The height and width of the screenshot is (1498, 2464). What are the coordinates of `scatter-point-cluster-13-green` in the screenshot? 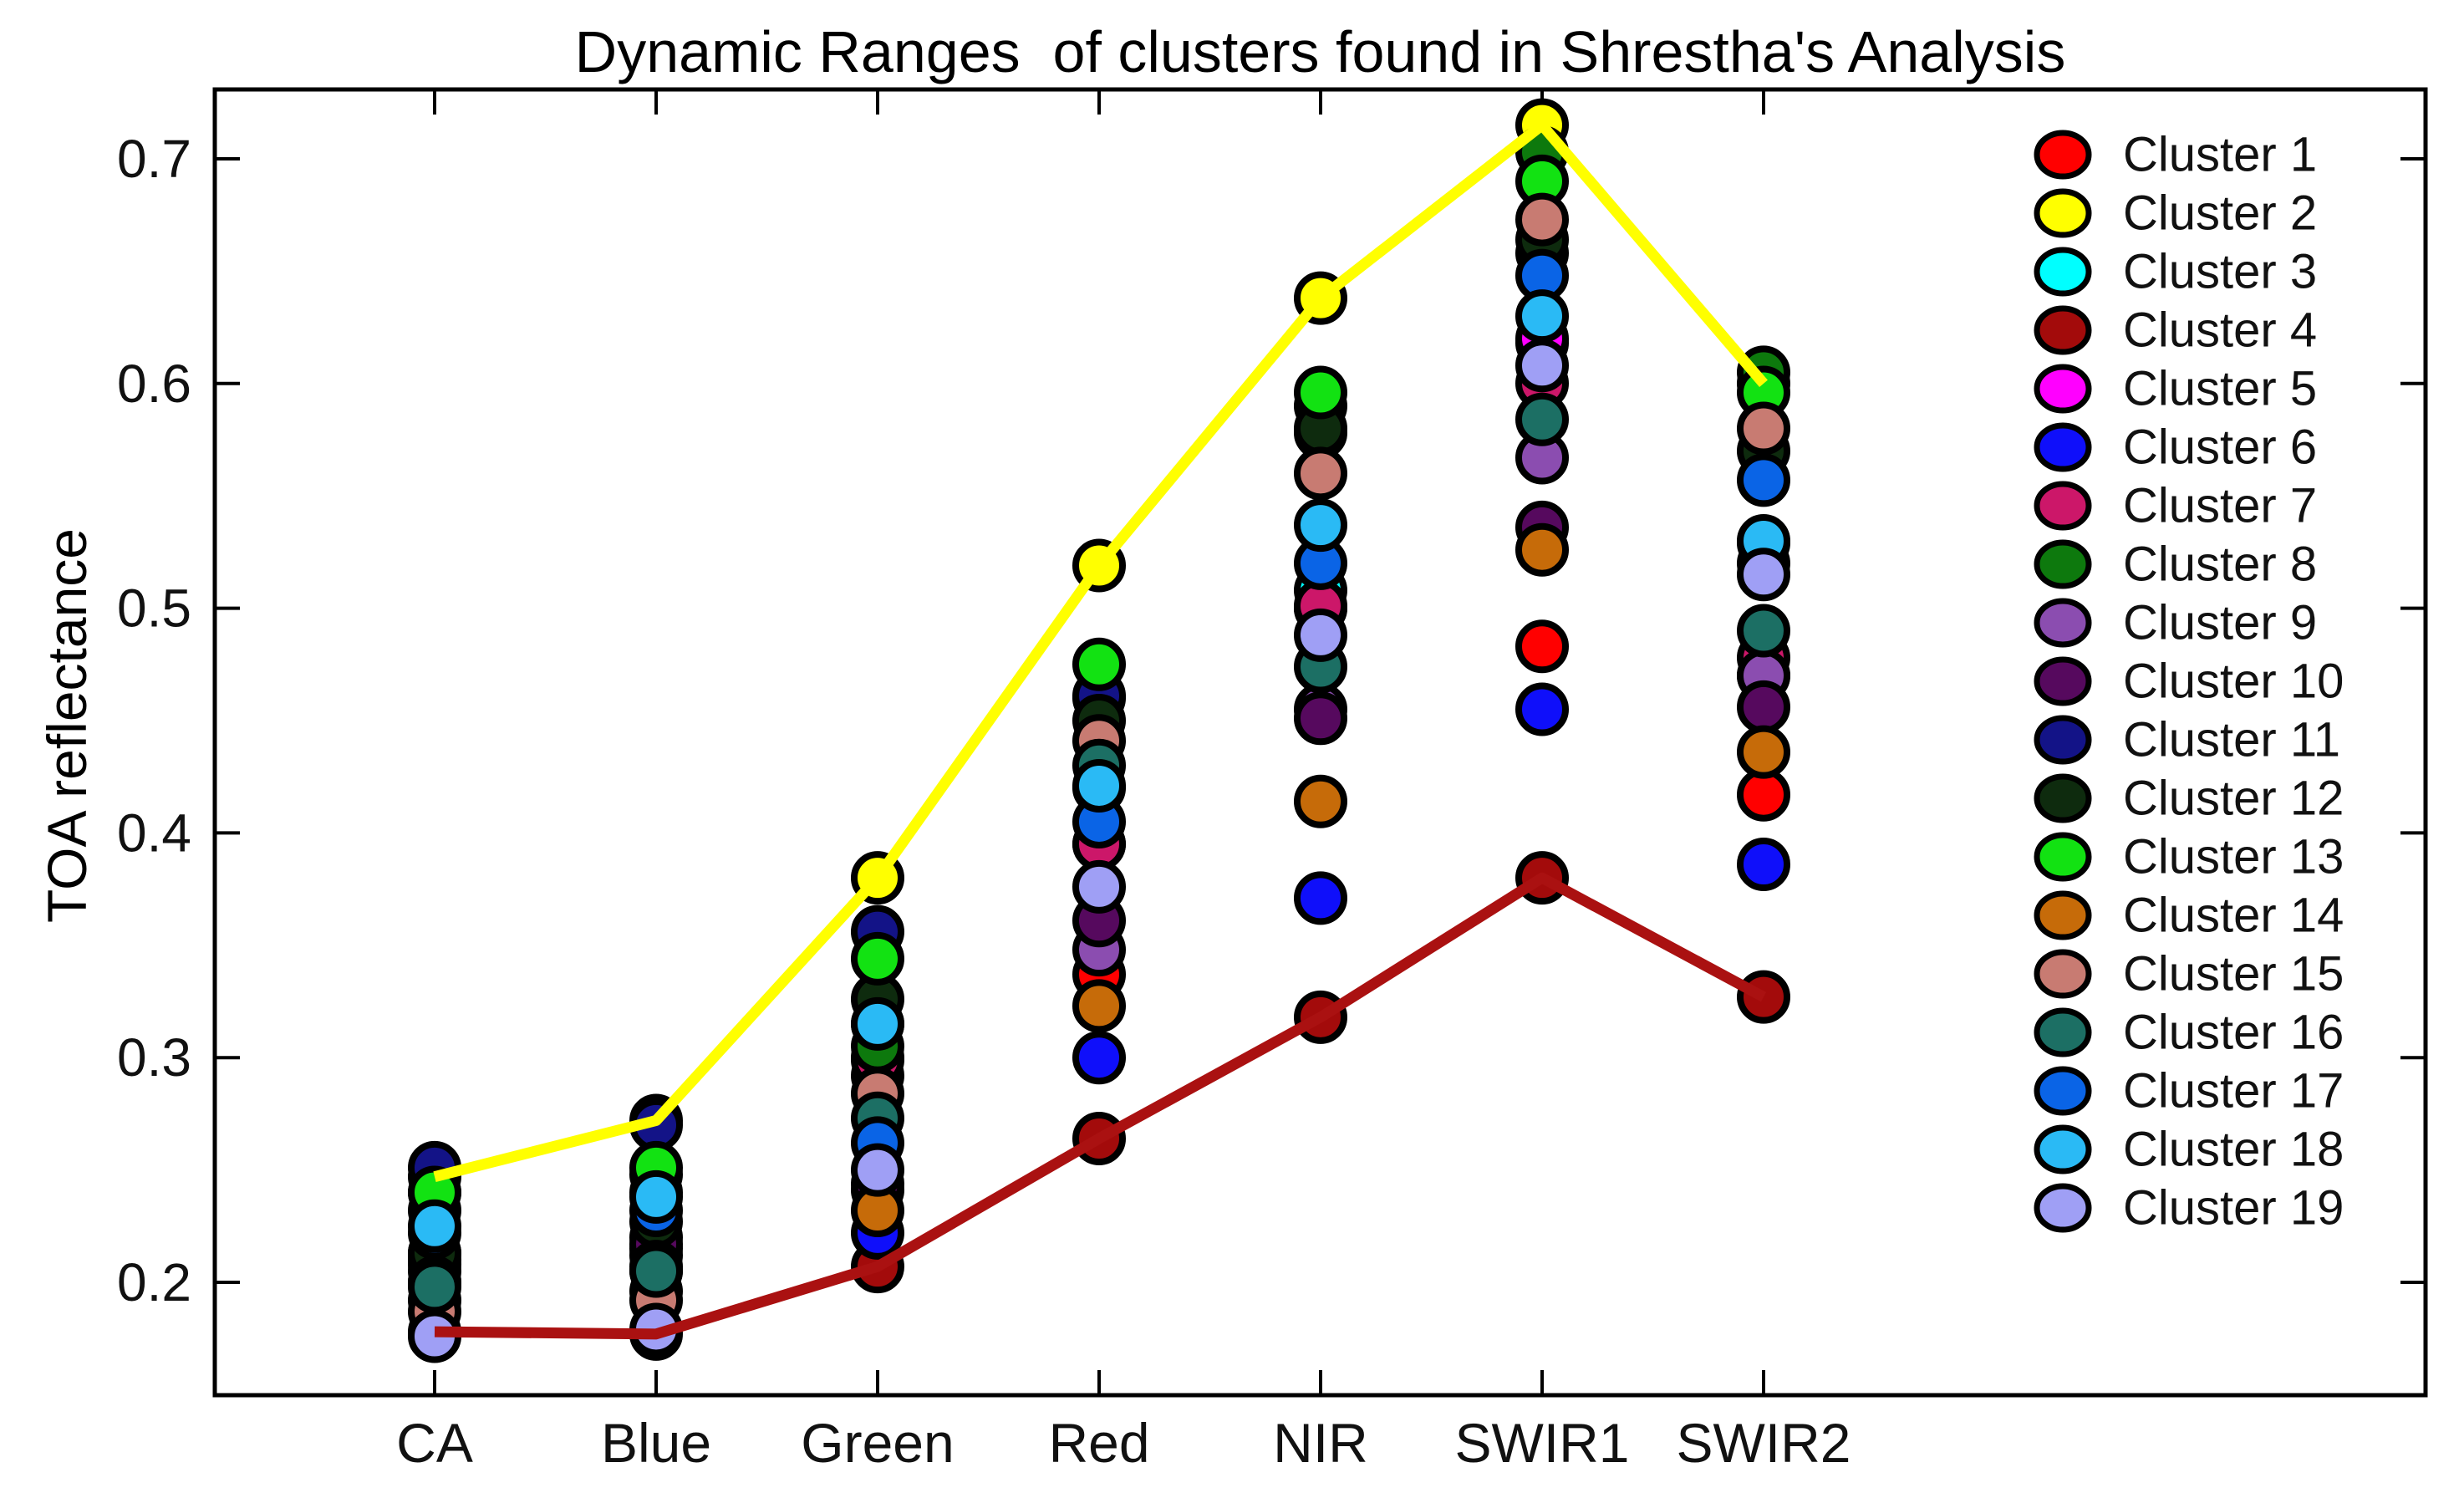 It's located at (877, 958).